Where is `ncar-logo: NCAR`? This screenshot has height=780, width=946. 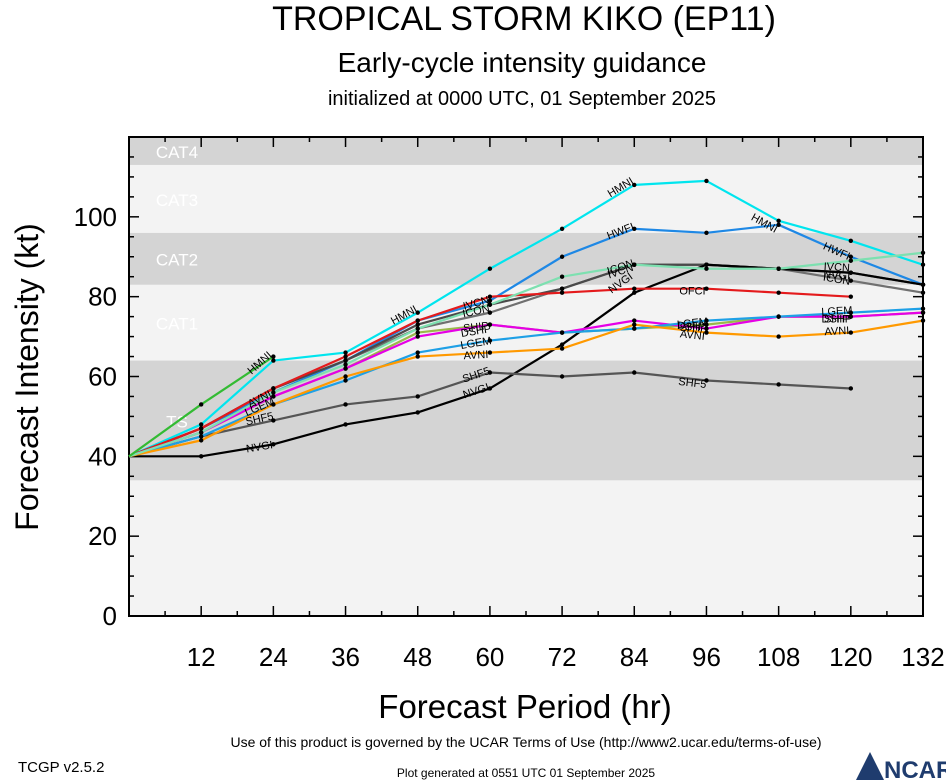
ncar-logo: NCAR is located at coordinates (901, 766).